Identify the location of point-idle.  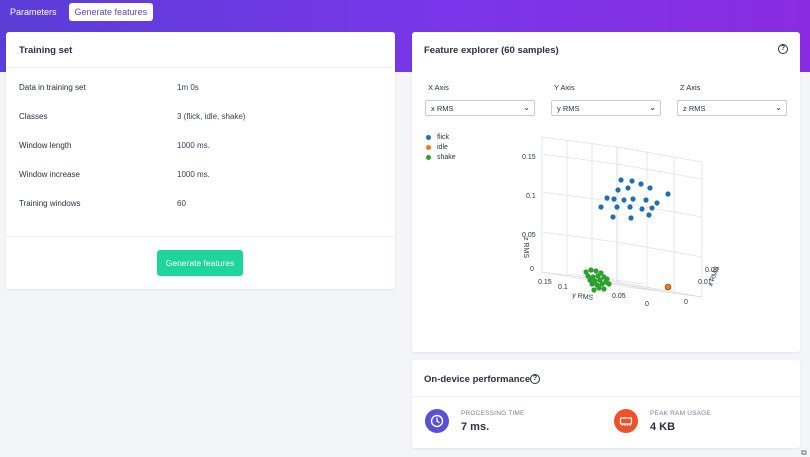
(668, 287).